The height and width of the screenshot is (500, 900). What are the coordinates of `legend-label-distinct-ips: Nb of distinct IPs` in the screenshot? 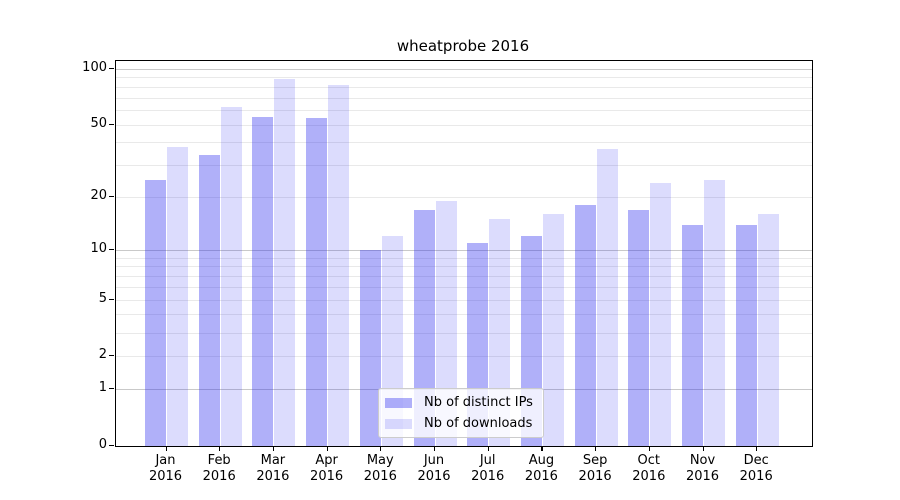 It's located at (478, 402).